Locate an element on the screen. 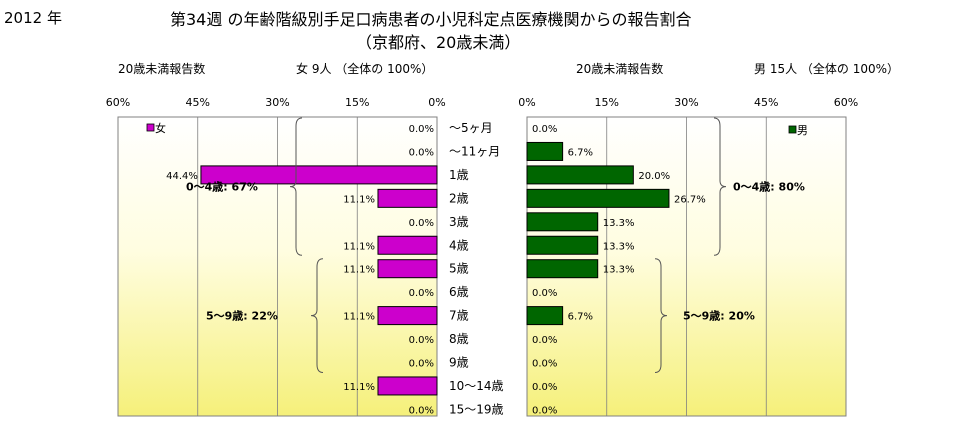  right-total-label: 男 15人 （全体の 100%） is located at coordinates (827, 69).